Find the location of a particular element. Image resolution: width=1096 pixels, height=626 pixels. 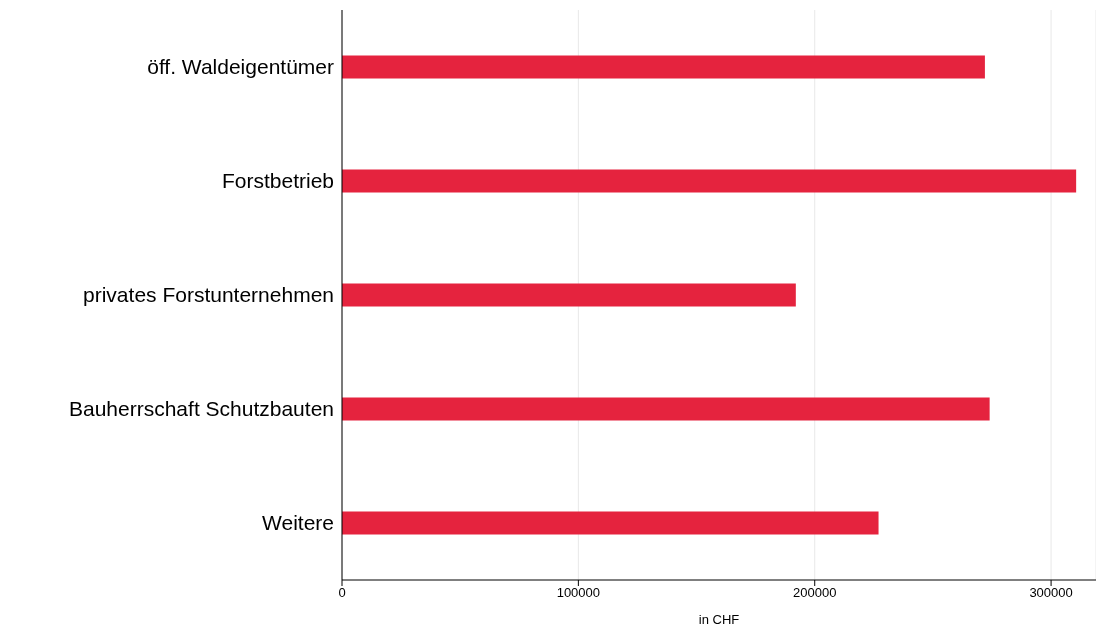

y-tick-label: öff. Waldeigentümer is located at coordinates (241, 67).